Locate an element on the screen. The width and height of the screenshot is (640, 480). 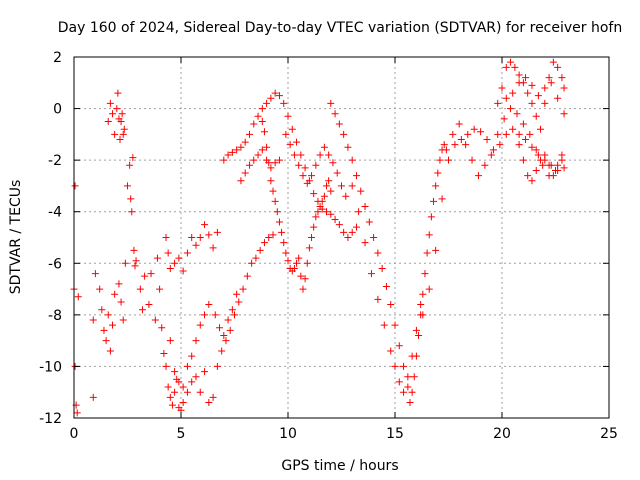
y-tick-label: -6 is located at coordinates (55, 264).